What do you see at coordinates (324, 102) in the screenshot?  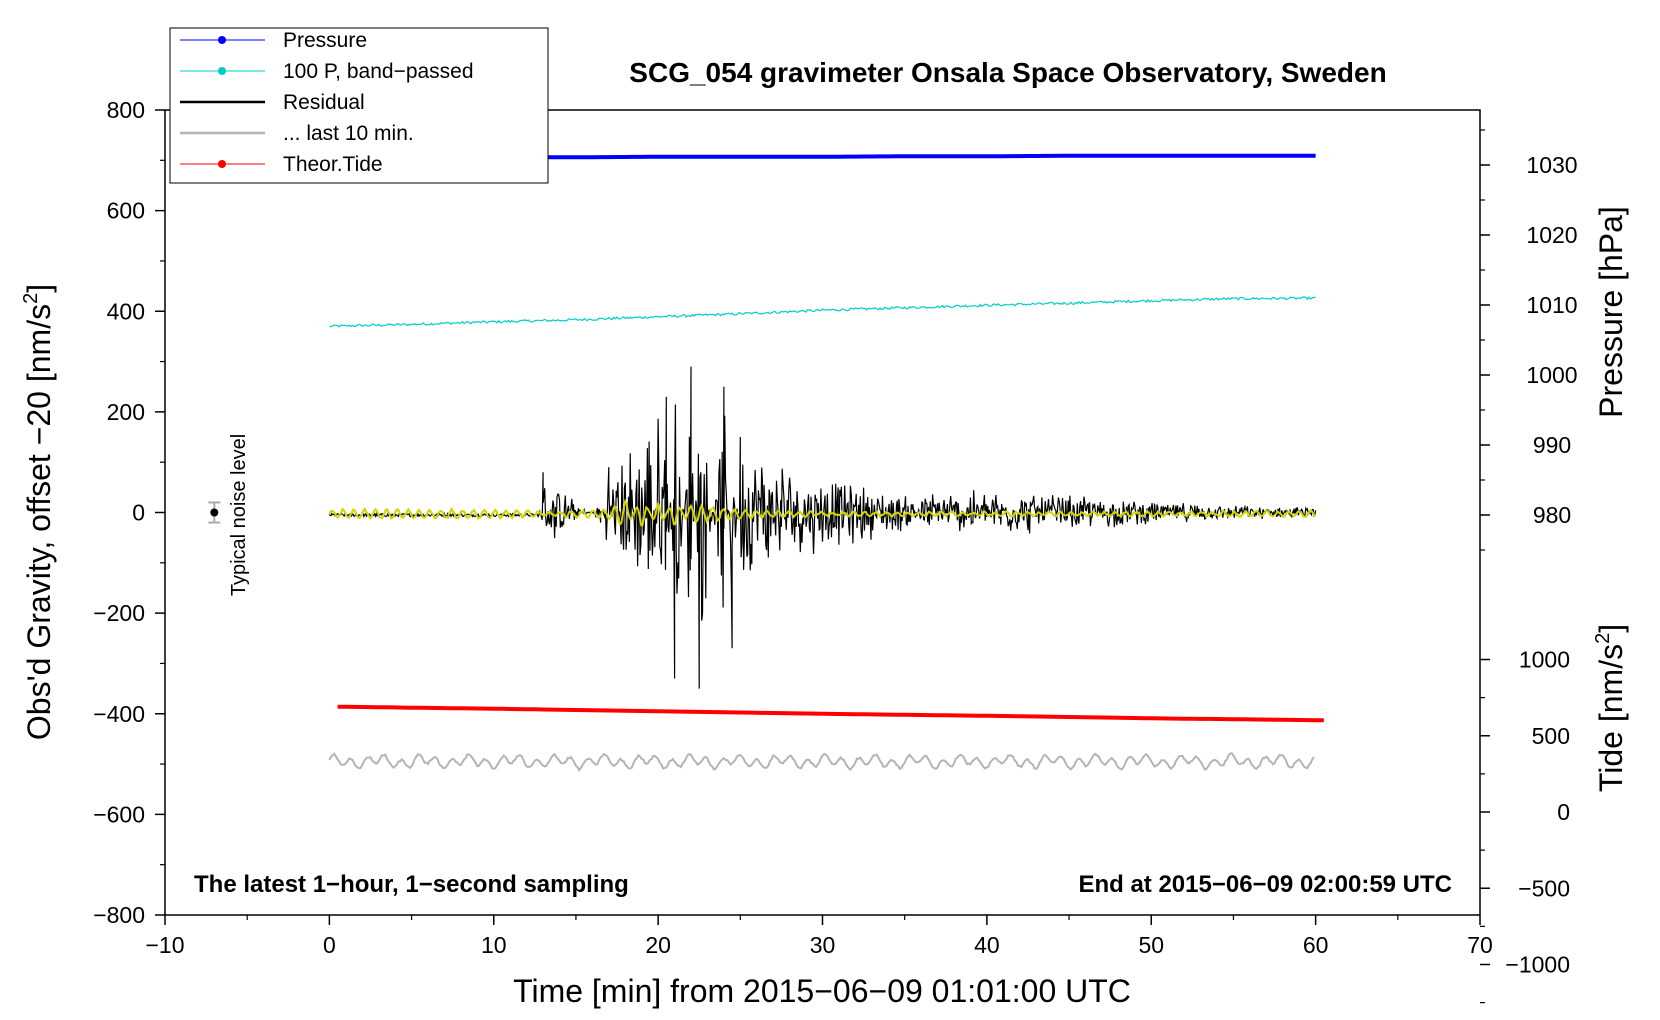 I see `legend-label: Residual` at bounding box center [324, 102].